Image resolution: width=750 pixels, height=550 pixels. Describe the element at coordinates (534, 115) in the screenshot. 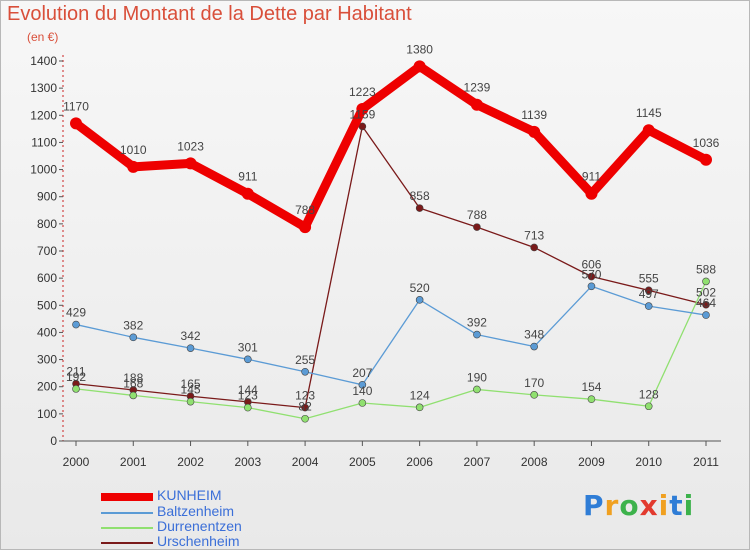

I see `series-0-data-label-8: 1139` at that location.